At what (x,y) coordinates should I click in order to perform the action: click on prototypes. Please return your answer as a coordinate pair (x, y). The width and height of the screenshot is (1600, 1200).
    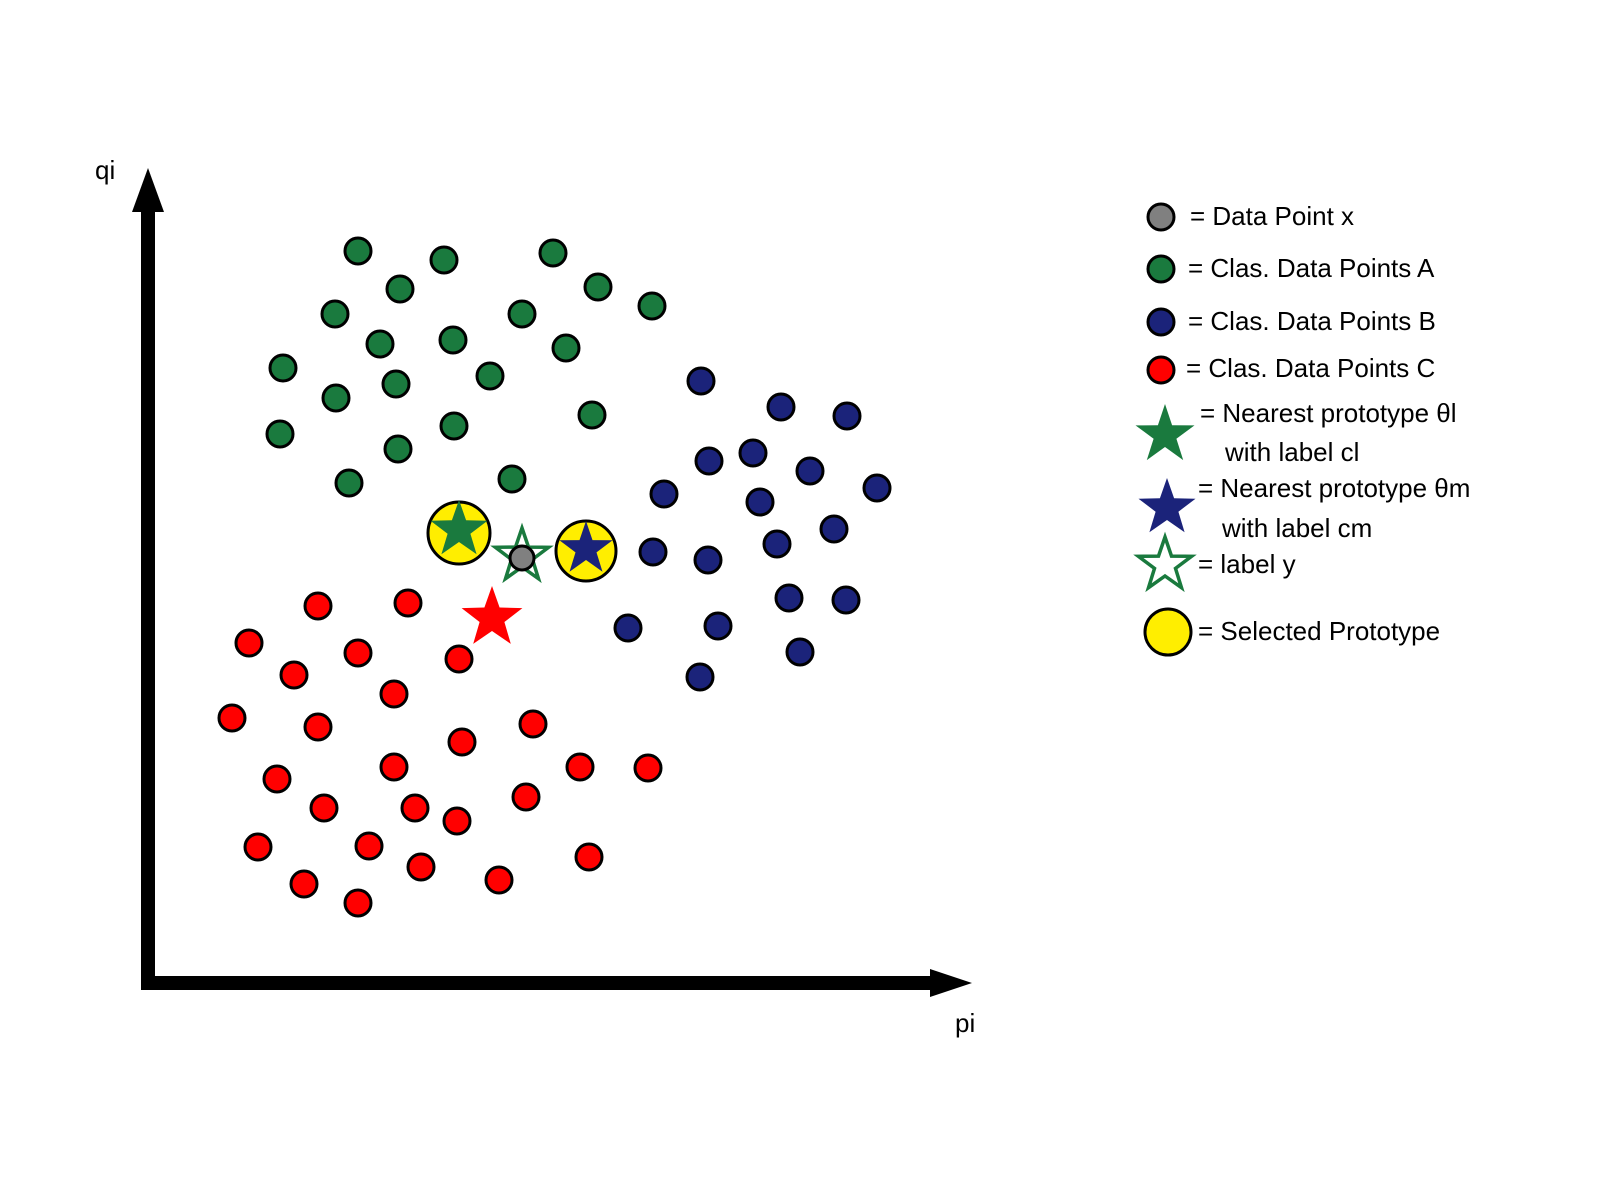
    Looking at the image, I should click on (522, 572).